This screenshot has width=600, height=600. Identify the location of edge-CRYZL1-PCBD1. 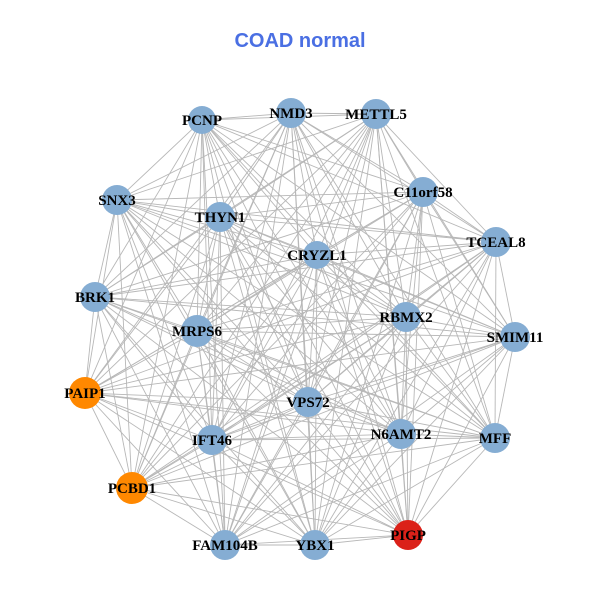
(224, 371).